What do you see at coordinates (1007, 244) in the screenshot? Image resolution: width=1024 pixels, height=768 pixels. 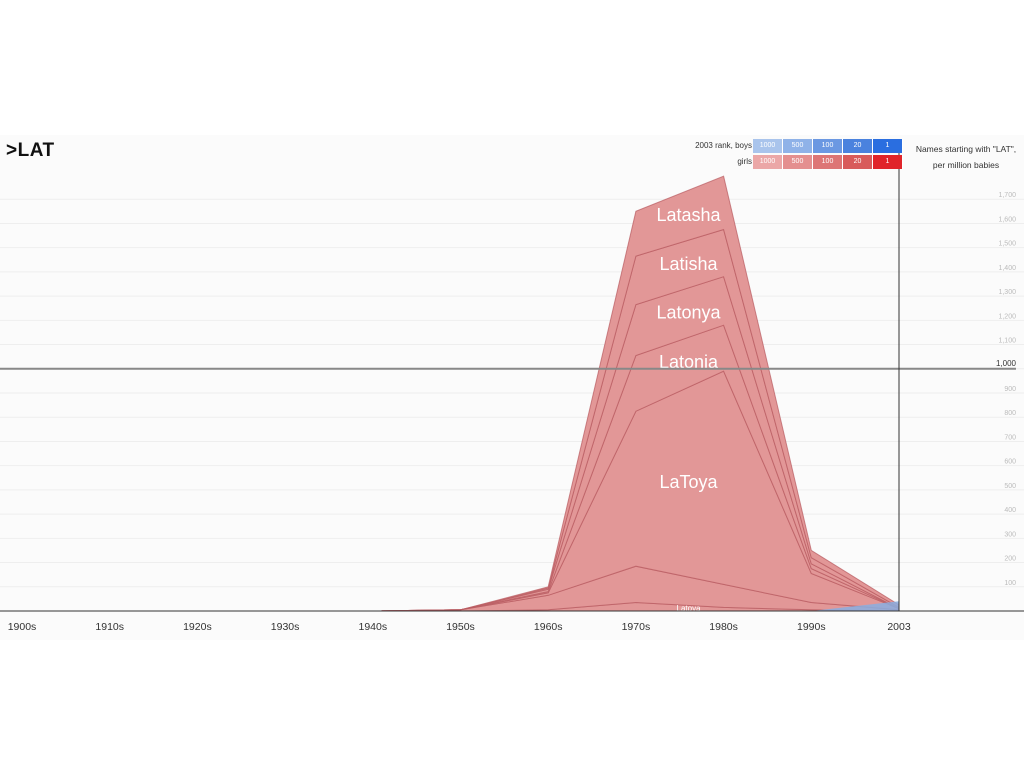 I see `y-tick-label: 1,500` at bounding box center [1007, 244].